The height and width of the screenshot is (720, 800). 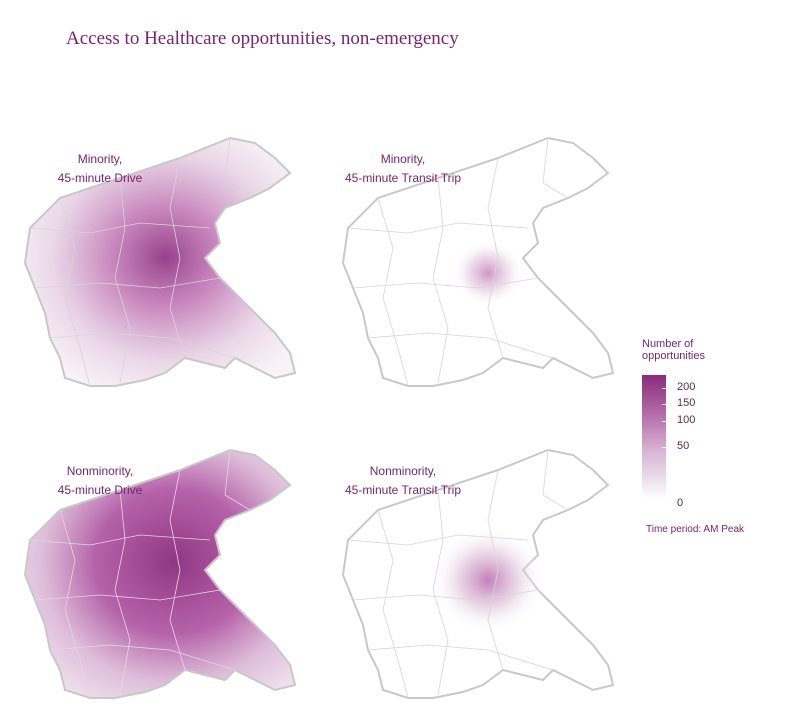 What do you see at coordinates (717, 350) in the screenshot?
I see `legend-title: Number of opportunities` at bounding box center [717, 350].